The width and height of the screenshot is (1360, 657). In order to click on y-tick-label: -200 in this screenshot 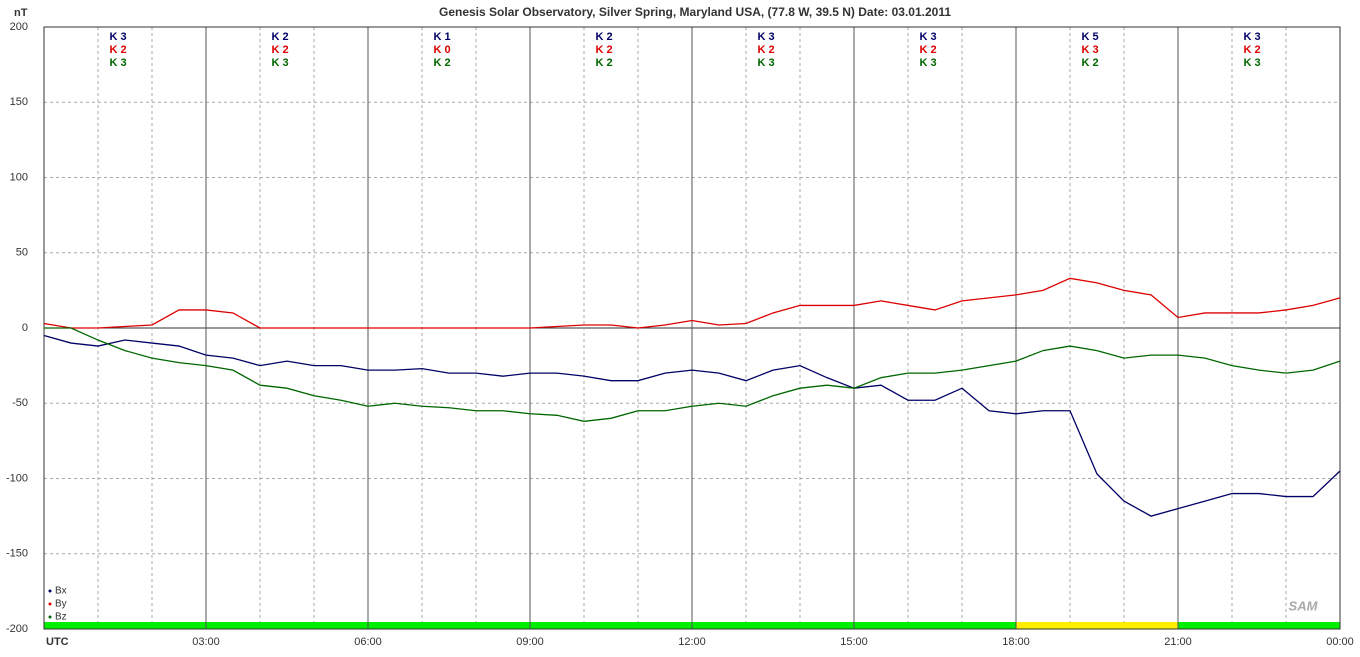, I will do `click(17, 629)`.